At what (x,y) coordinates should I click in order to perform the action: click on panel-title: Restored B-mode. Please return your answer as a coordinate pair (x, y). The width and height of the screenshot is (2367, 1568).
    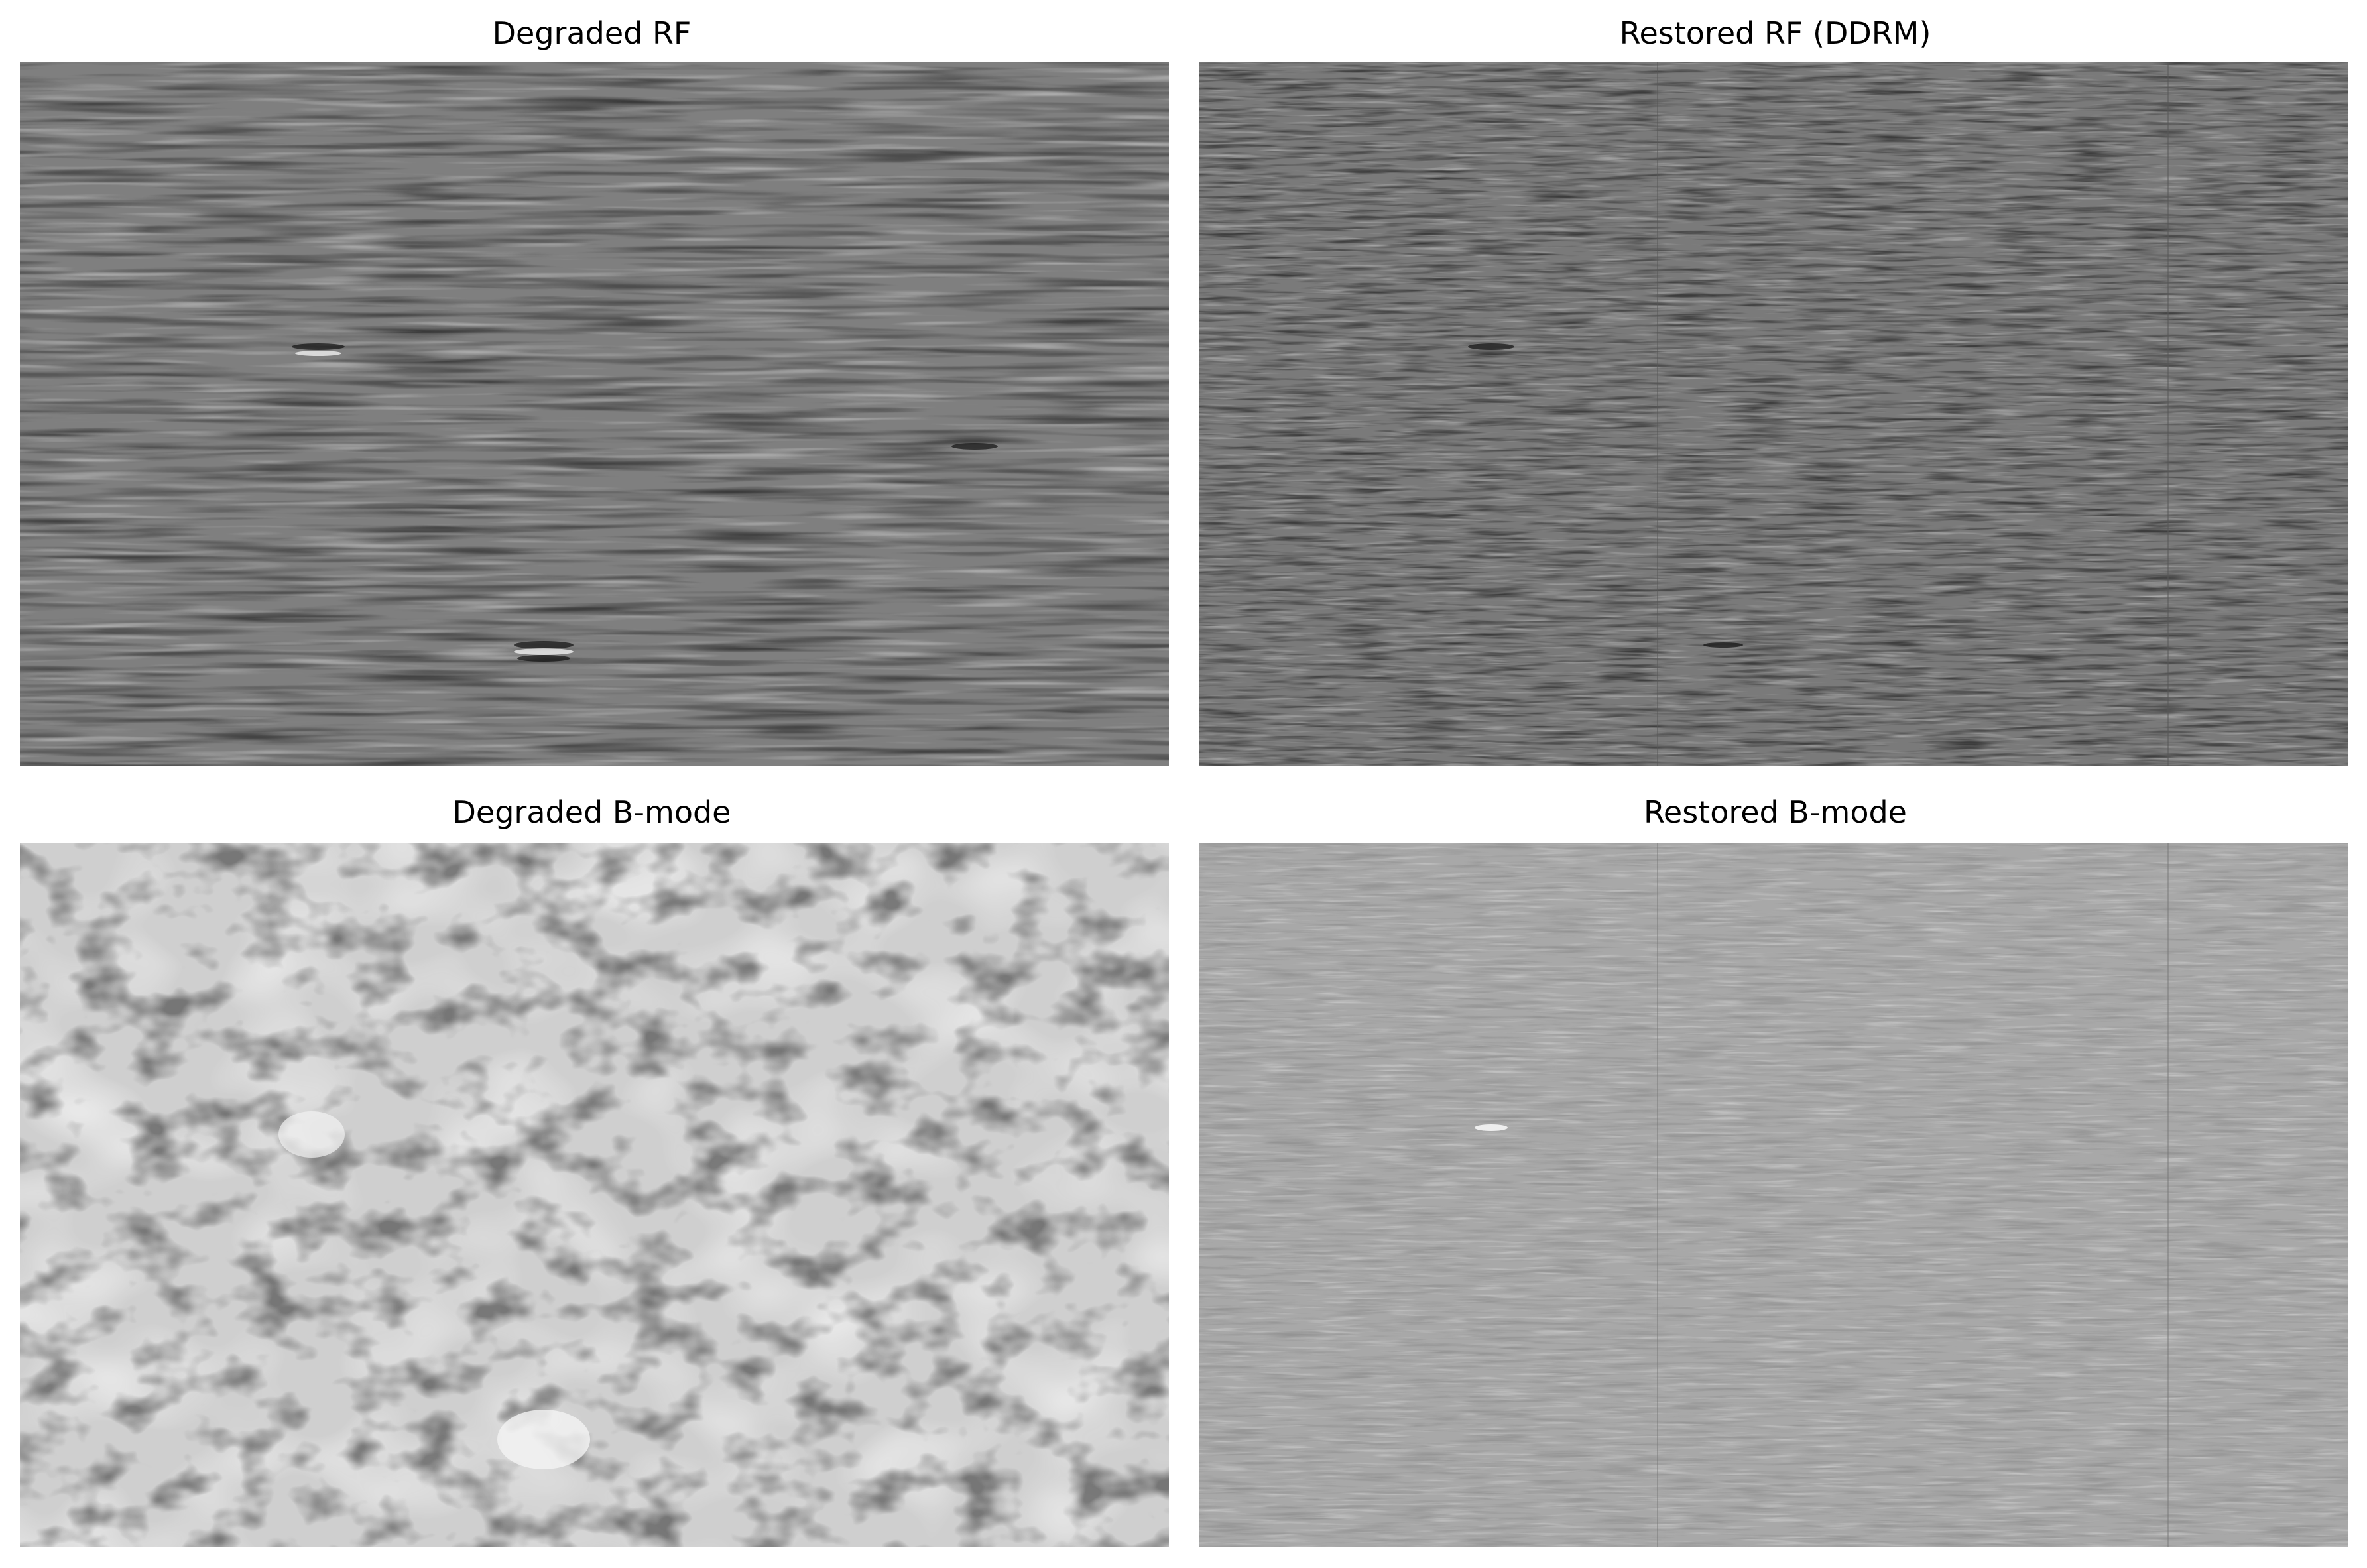
    Looking at the image, I should click on (1775, 812).